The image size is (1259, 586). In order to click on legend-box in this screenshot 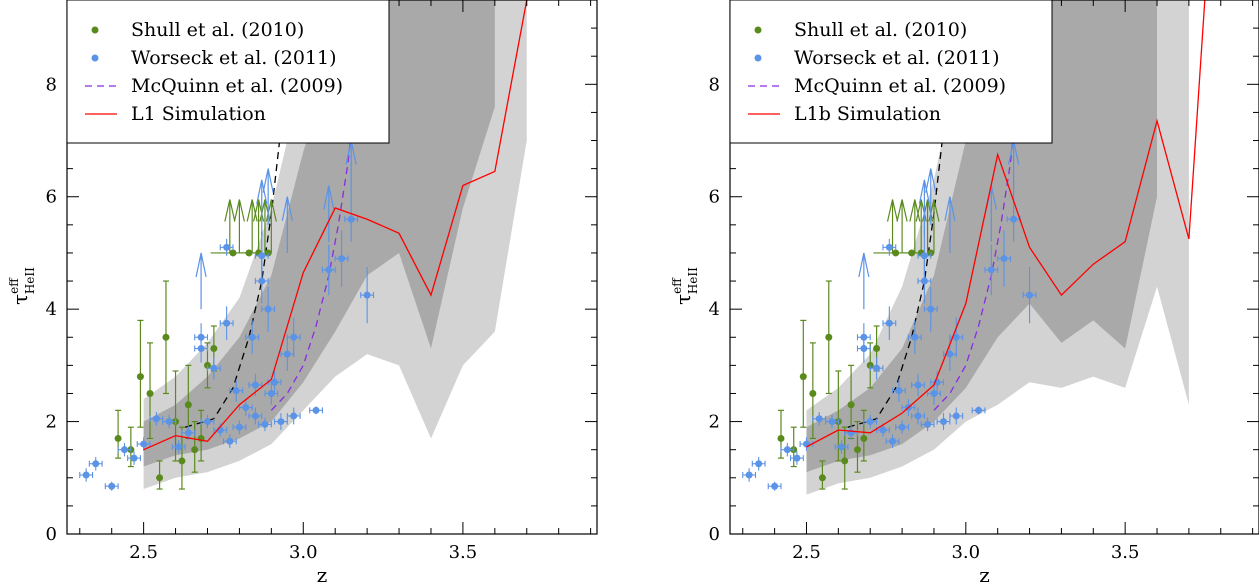, I will do `click(228, 72)`.